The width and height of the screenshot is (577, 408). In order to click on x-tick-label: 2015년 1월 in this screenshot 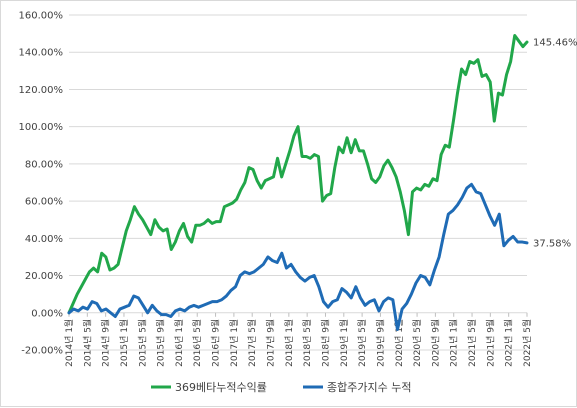, I will do `click(124, 343)`.